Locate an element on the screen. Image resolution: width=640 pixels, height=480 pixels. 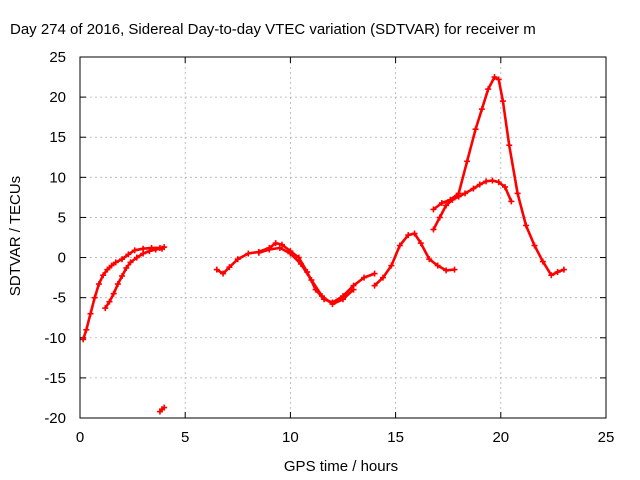
x-tick-label: 10 is located at coordinates (290, 437).